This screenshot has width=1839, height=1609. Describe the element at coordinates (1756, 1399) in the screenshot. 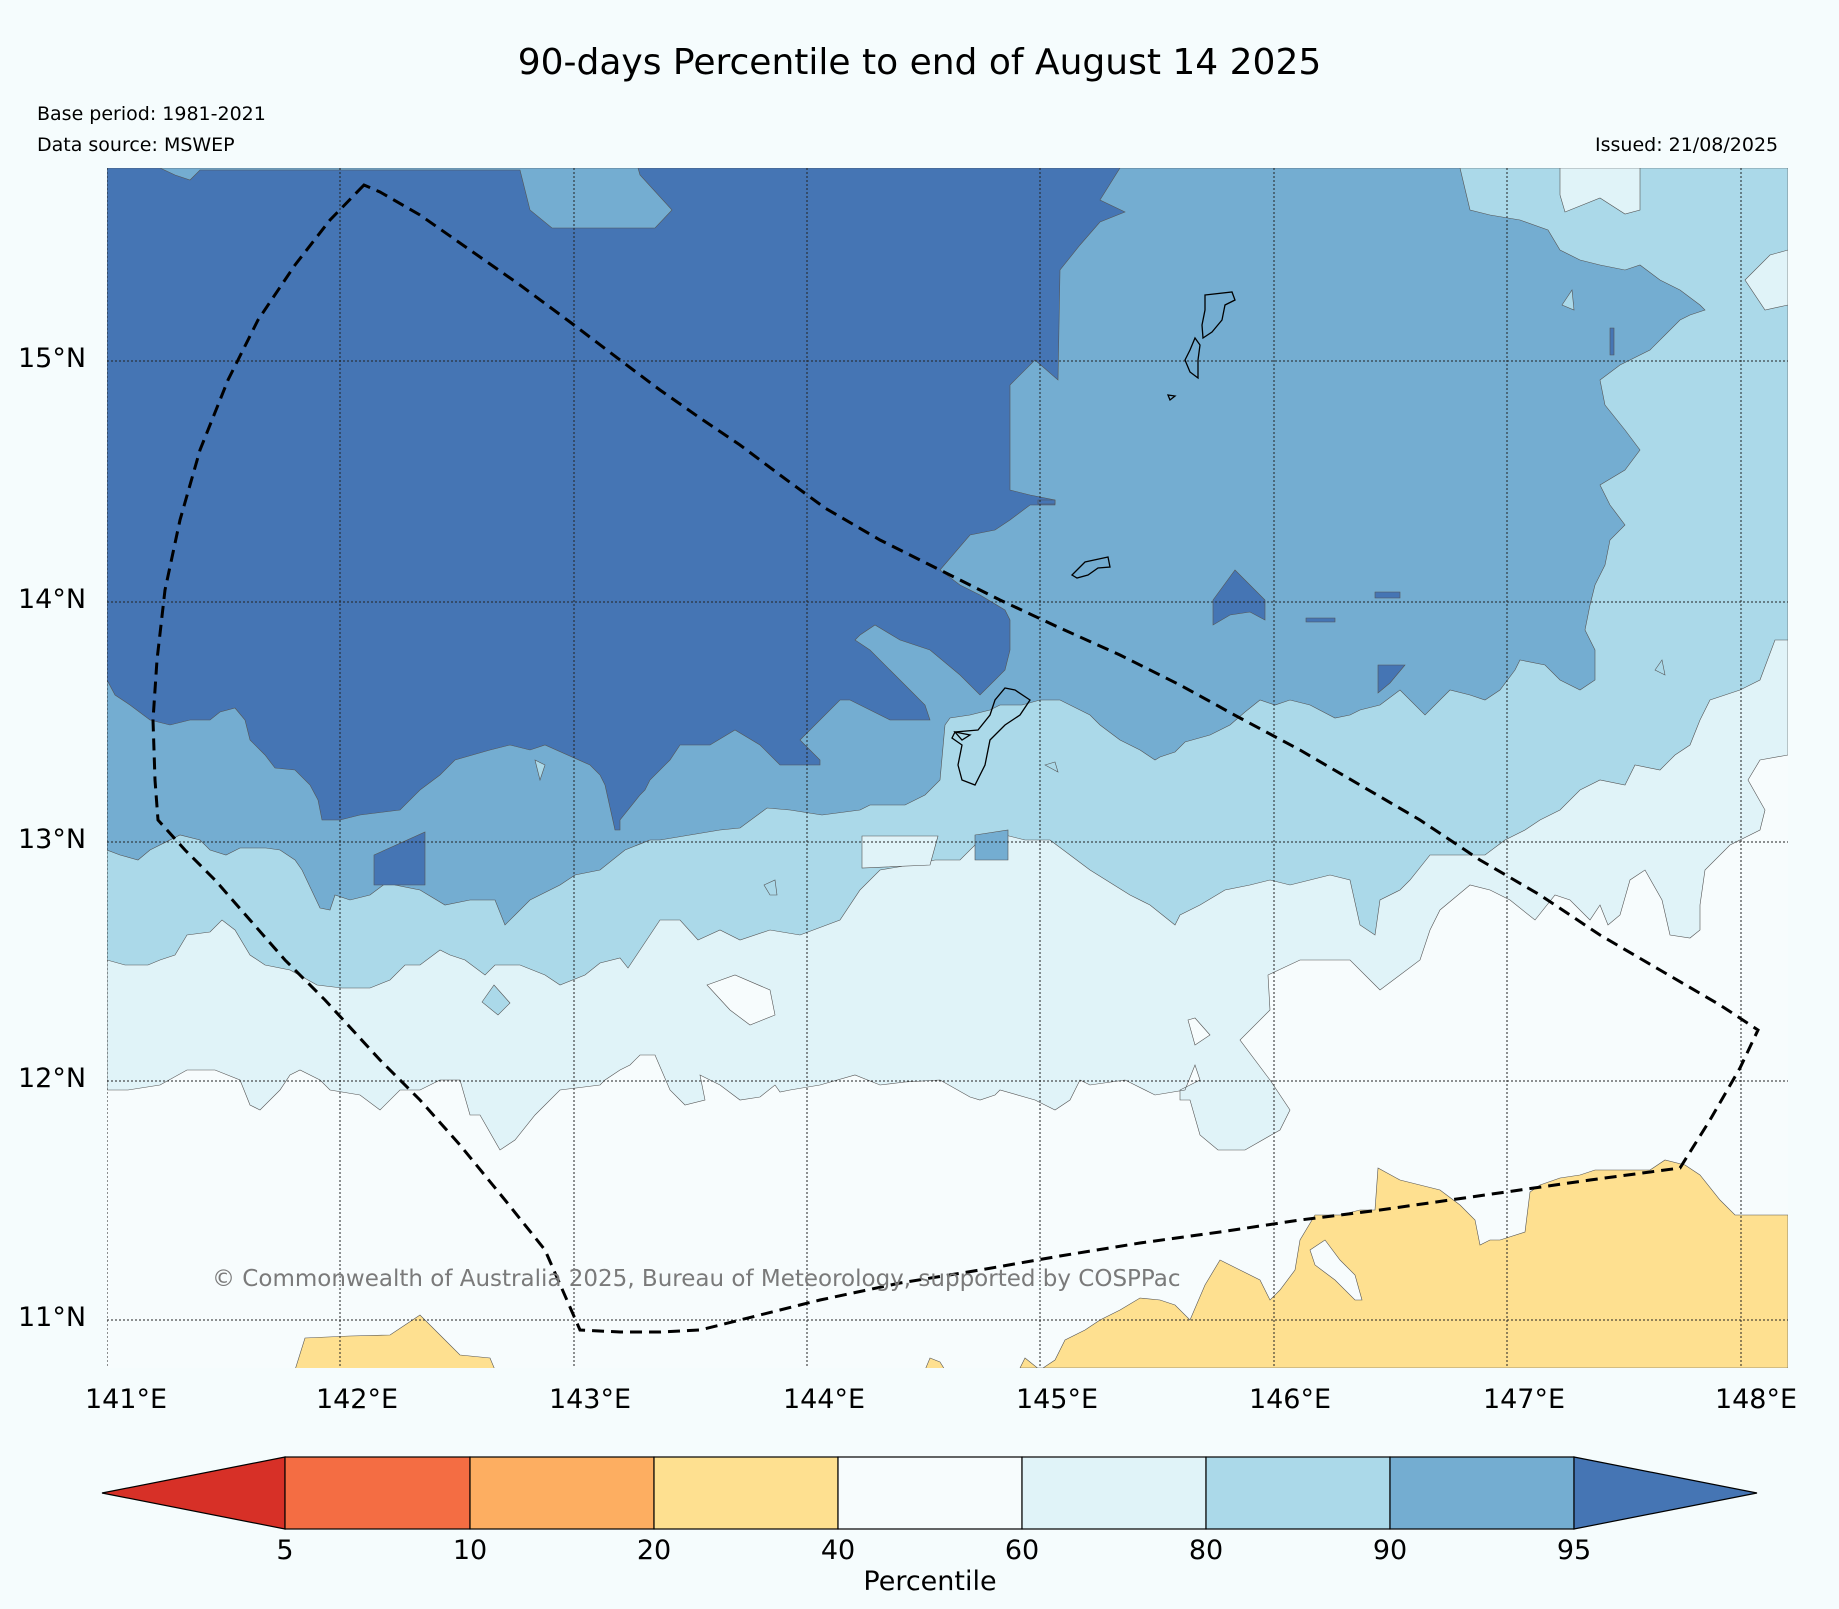

I see `lon-tick-label: 148°E` at that location.